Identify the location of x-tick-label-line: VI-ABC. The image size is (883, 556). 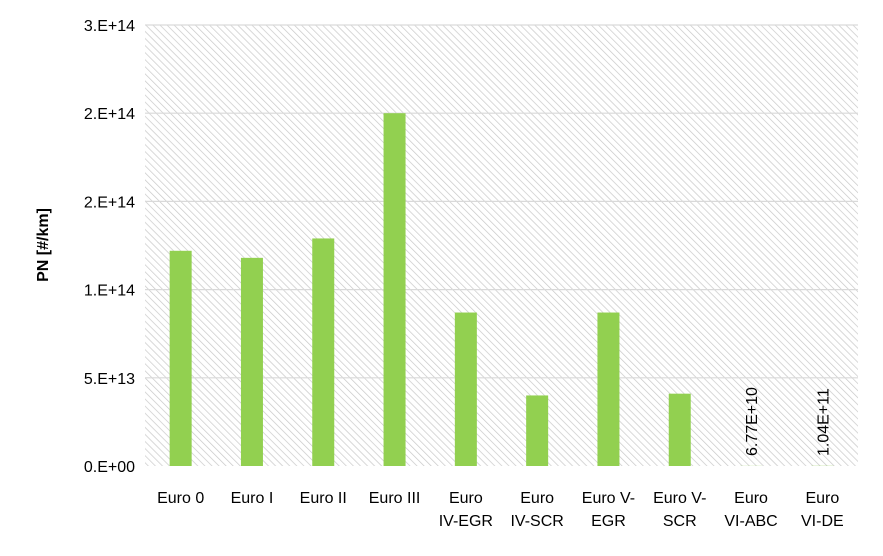
(750, 521).